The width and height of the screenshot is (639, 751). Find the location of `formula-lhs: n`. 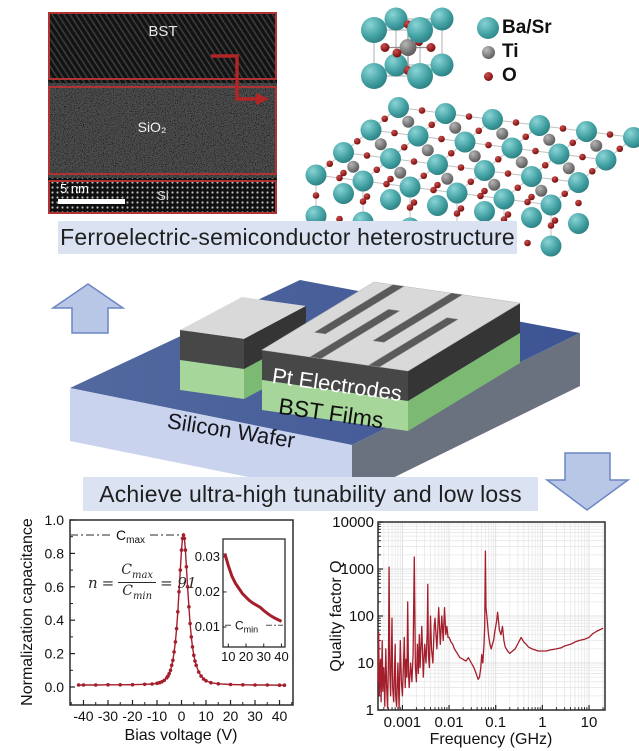

formula-lhs: n is located at coordinates (93, 582).